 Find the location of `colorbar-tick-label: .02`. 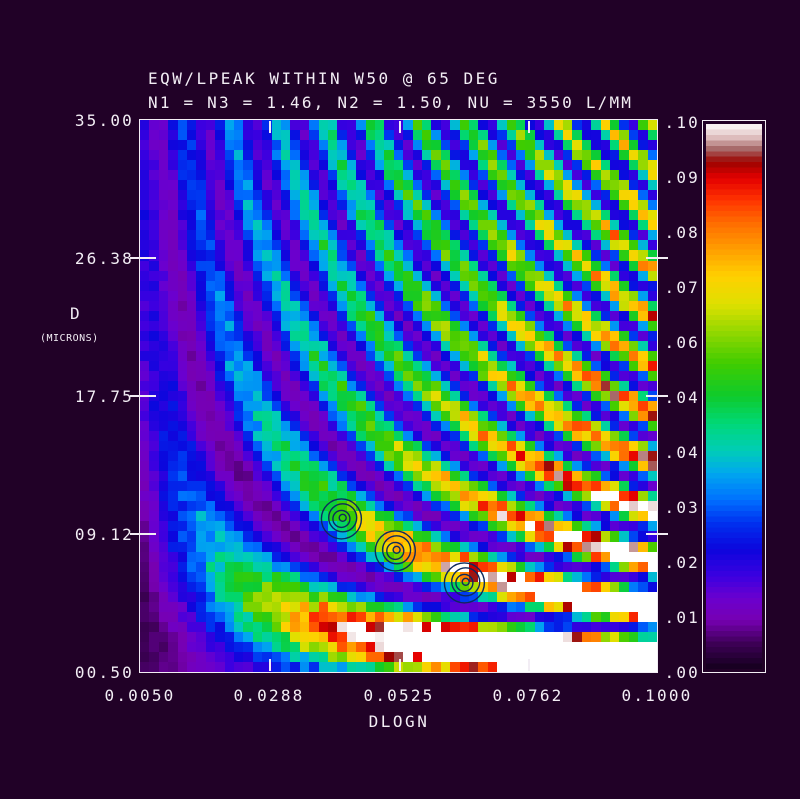

colorbar-tick-label: .02 is located at coordinates (682, 562).